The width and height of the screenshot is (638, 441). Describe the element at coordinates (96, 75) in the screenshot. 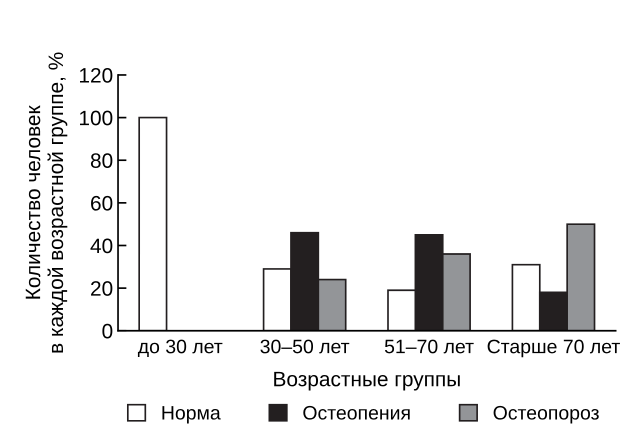

I see `y-tick-label: 120` at that location.